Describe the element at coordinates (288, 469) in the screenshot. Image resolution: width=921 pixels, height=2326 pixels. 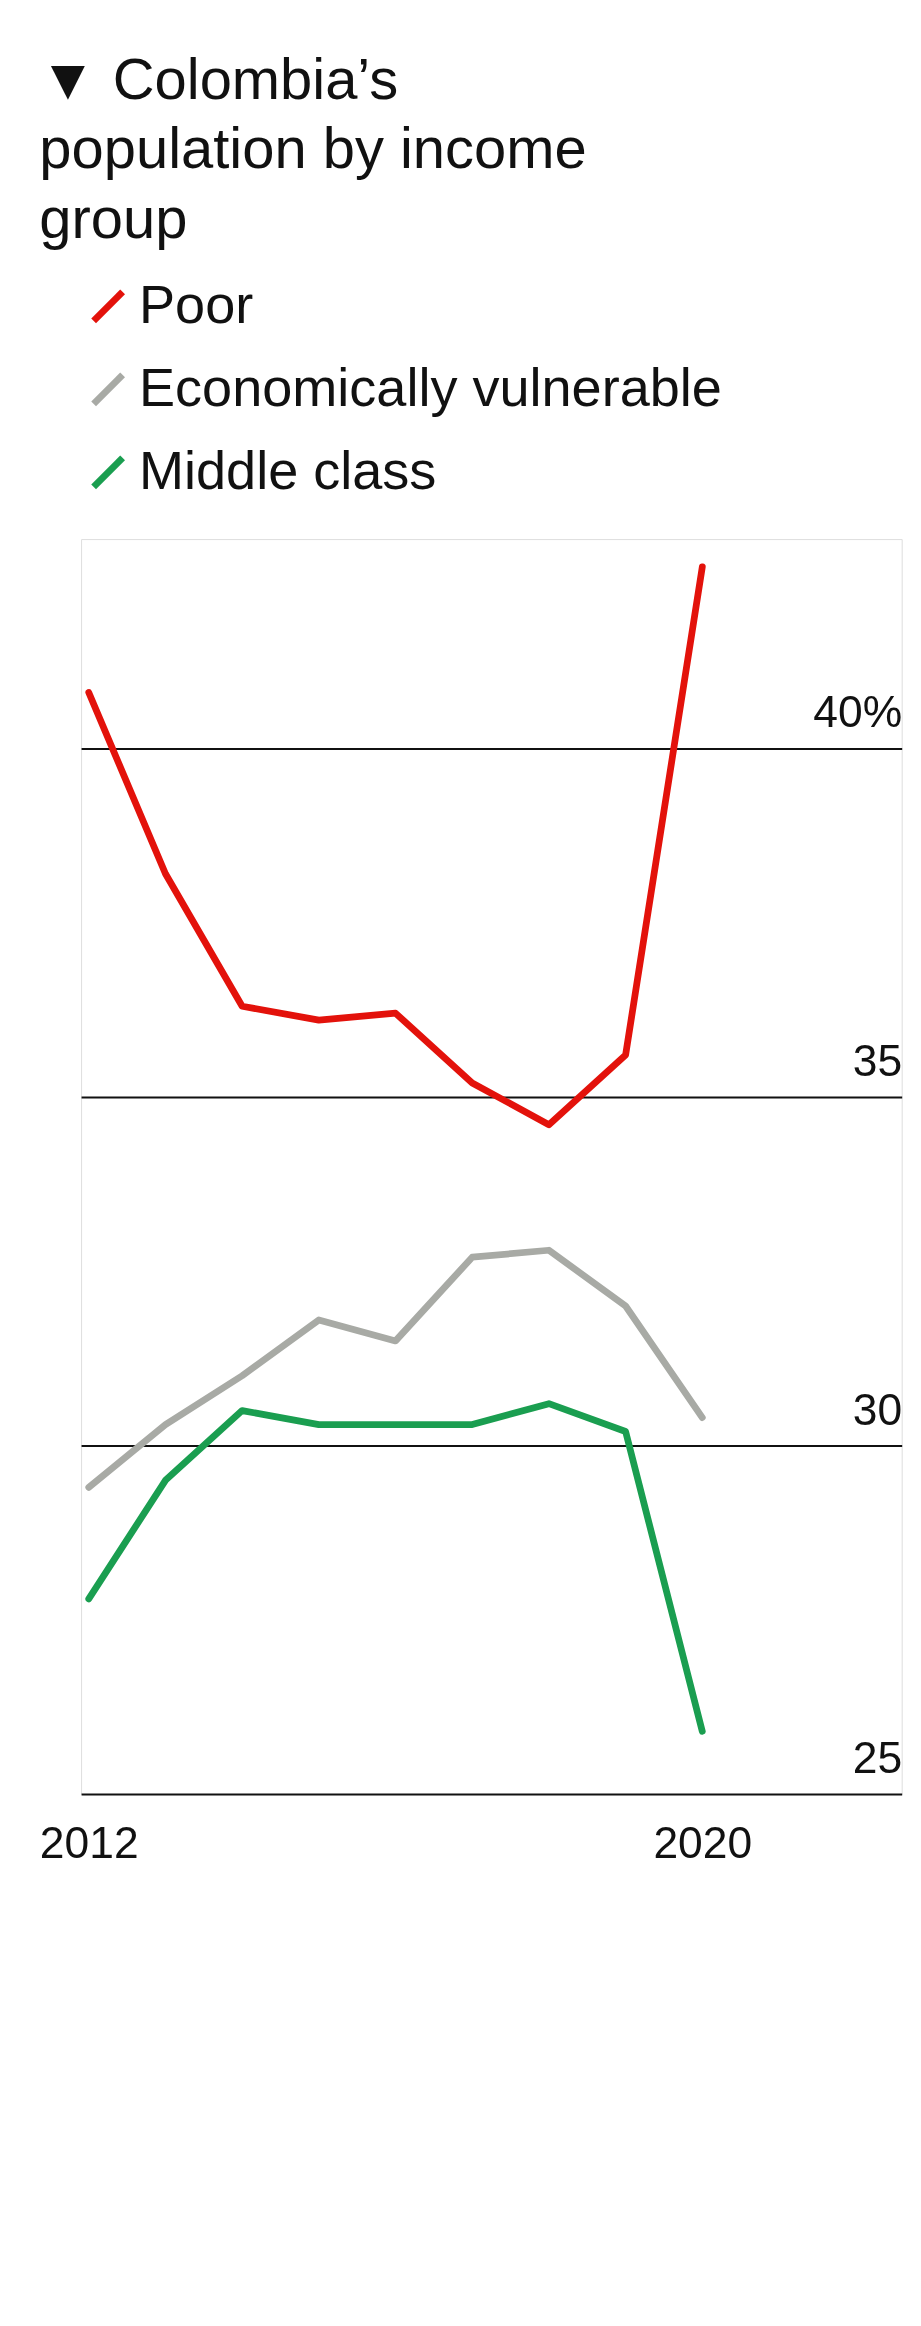
I see `legend-label: Middle class` at that location.